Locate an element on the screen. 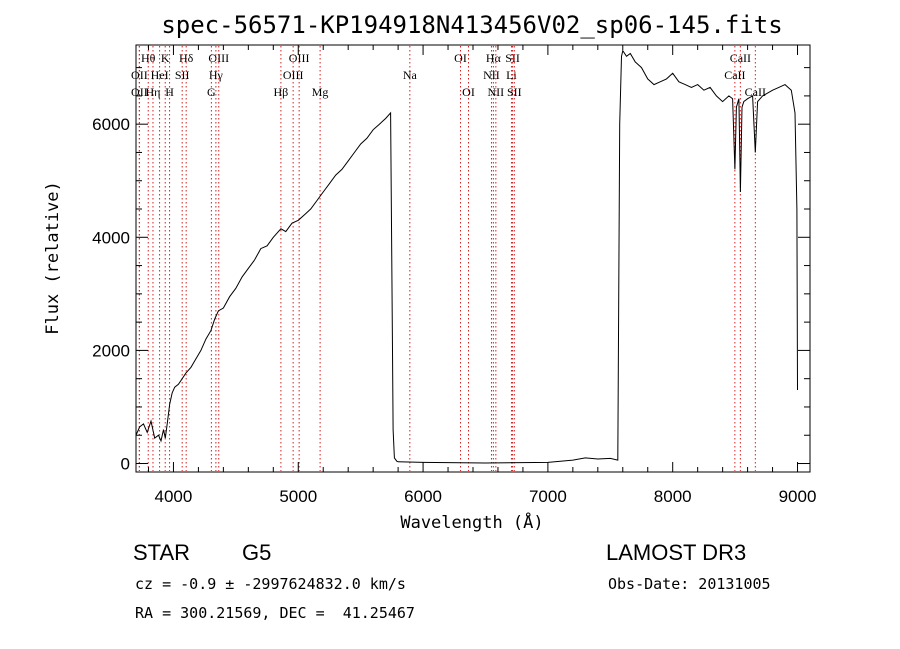  marker-label: Hβ is located at coordinates (281, 92).